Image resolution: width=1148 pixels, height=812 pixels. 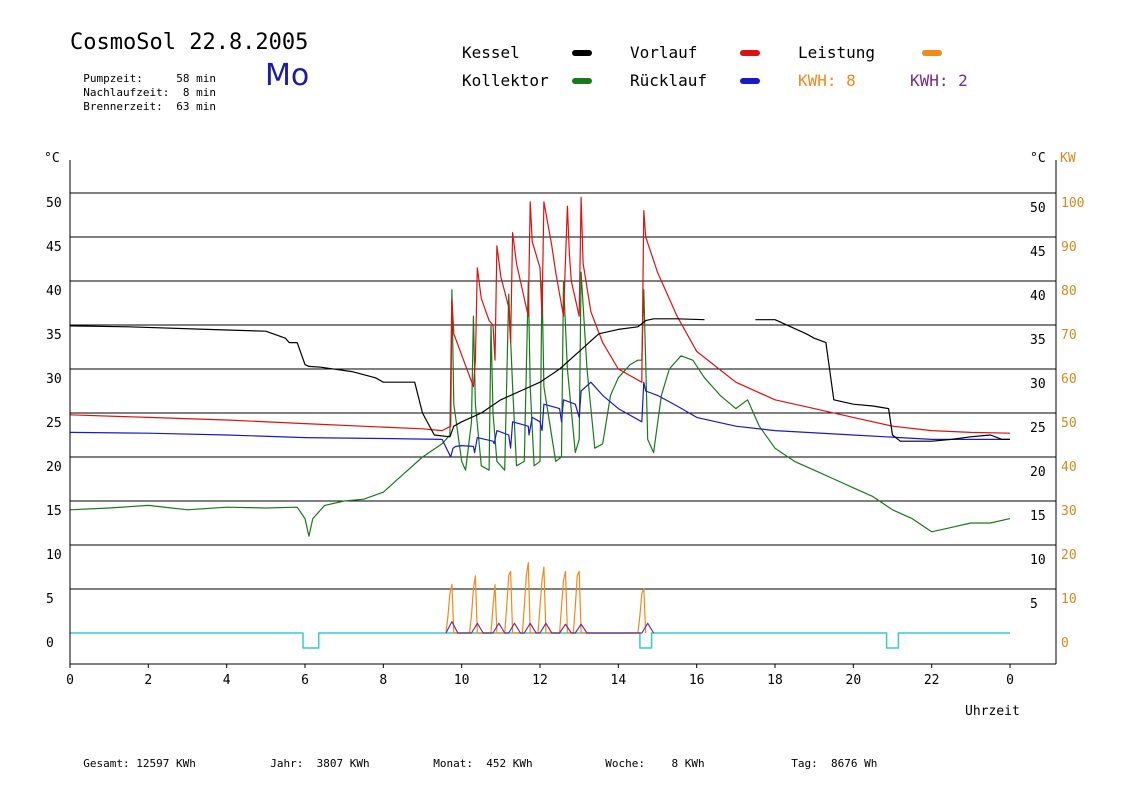 What do you see at coordinates (1038, 428) in the screenshot?
I see `y-tick-right: 25` at bounding box center [1038, 428].